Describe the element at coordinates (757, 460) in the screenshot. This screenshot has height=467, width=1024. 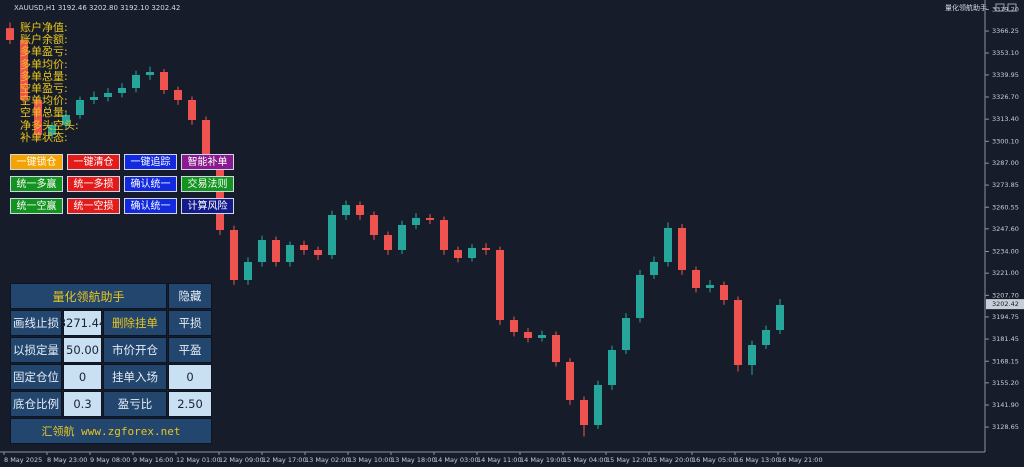
I see `x-tick-label: 16 May 13:00` at that location.